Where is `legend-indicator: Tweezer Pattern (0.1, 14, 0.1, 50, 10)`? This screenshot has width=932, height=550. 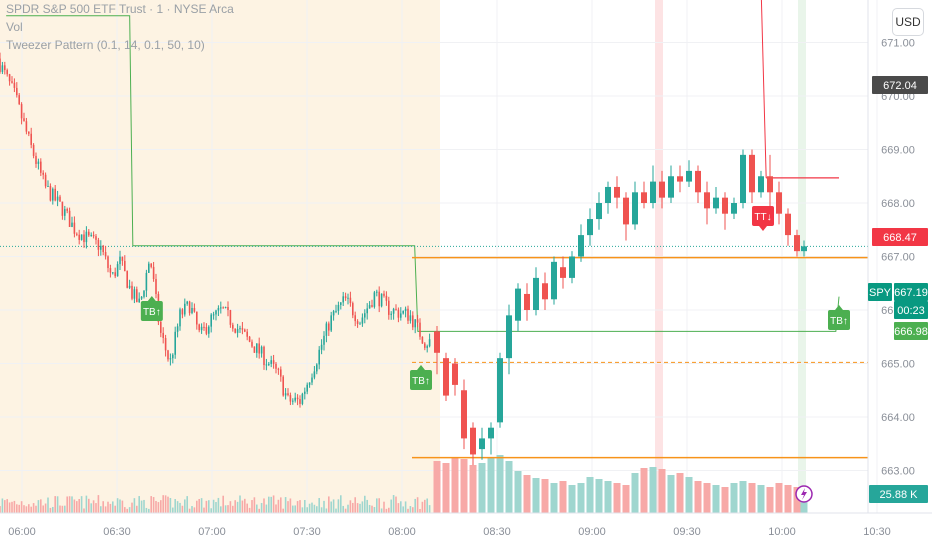
legend-indicator: Tweezer Pattern (0.1, 14, 0.1, 50, 10) is located at coordinates (105, 45).